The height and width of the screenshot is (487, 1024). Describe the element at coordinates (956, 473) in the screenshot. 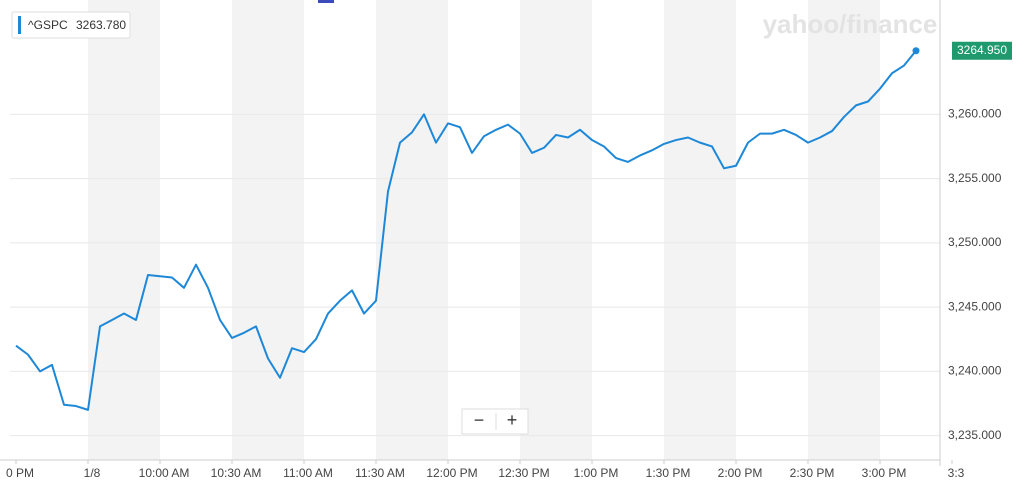

I see `x-tick-label: 3:3` at that location.